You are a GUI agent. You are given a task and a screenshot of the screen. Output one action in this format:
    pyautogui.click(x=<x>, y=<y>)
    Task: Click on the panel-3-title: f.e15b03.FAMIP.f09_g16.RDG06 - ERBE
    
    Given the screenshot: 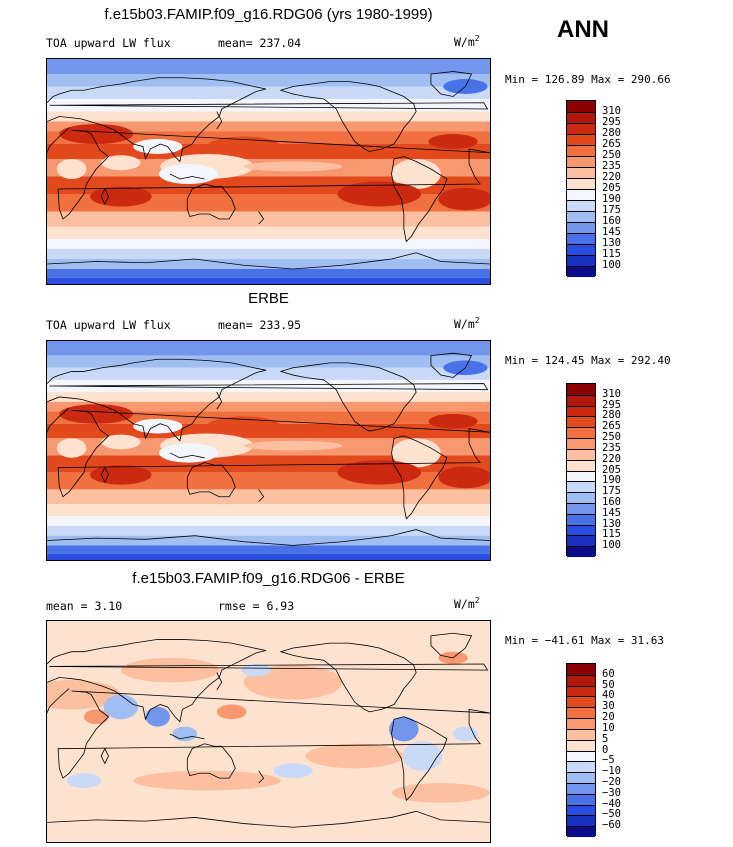 What is the action you would take?
    pyautogui.click(x=268, y=578)
    